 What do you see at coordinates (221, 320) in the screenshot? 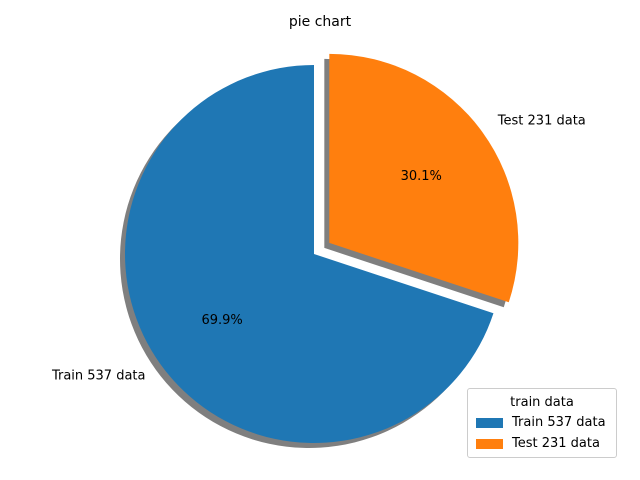
I see `slice-percent-train: 69.9%` at bounding box center [221, 320].